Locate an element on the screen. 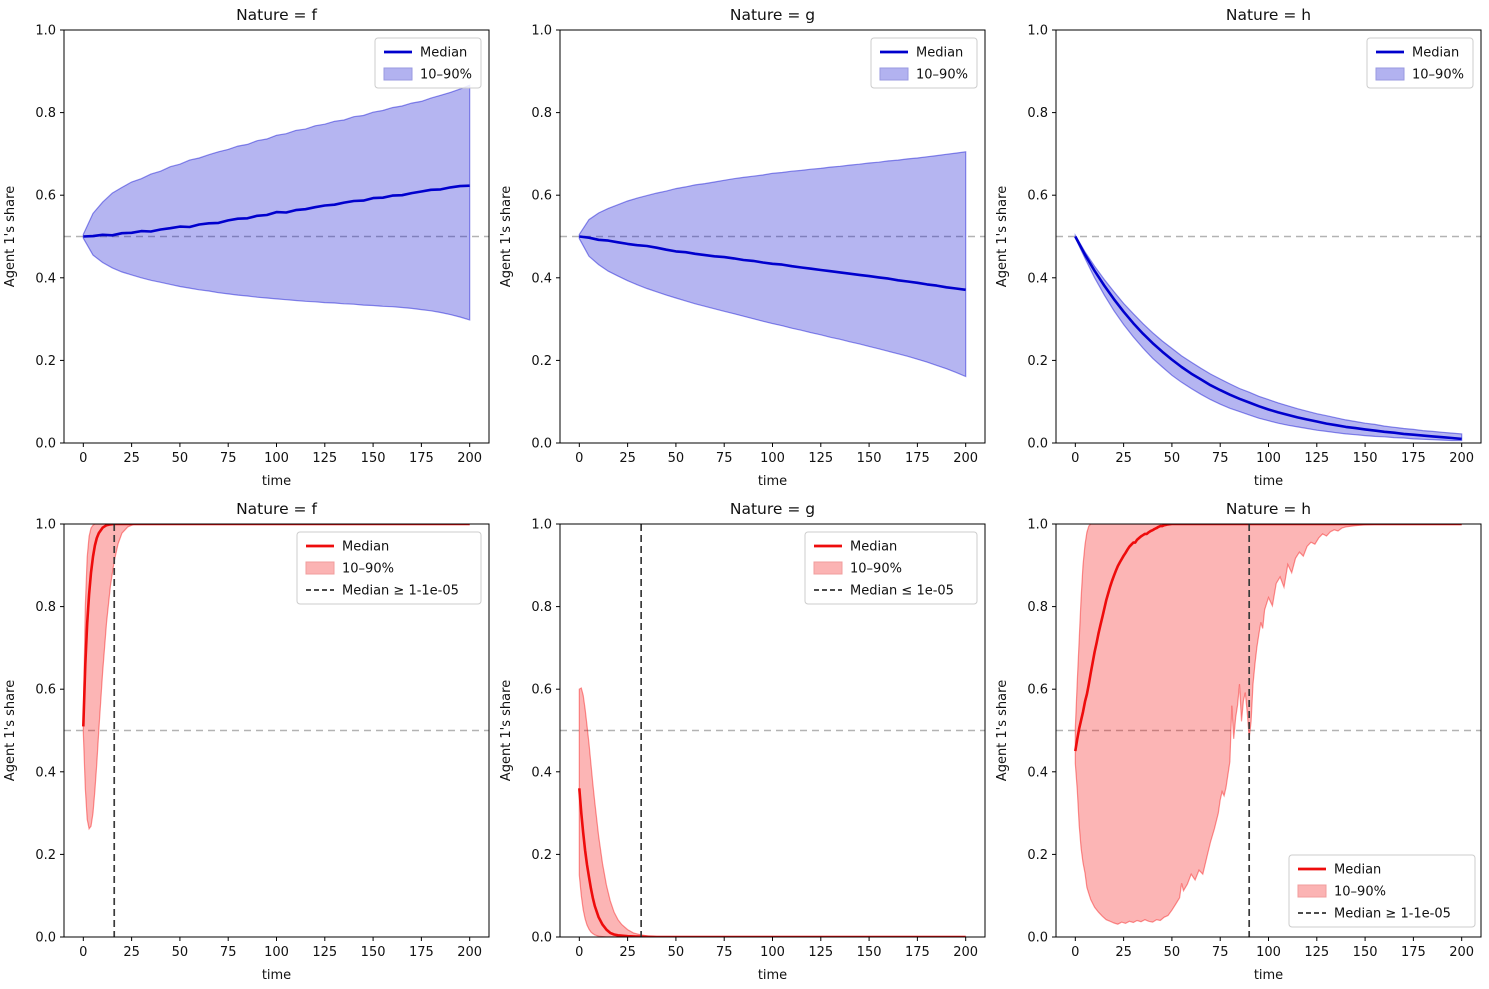  chart-title: Nature = h is located at coordinates (1268, 509).